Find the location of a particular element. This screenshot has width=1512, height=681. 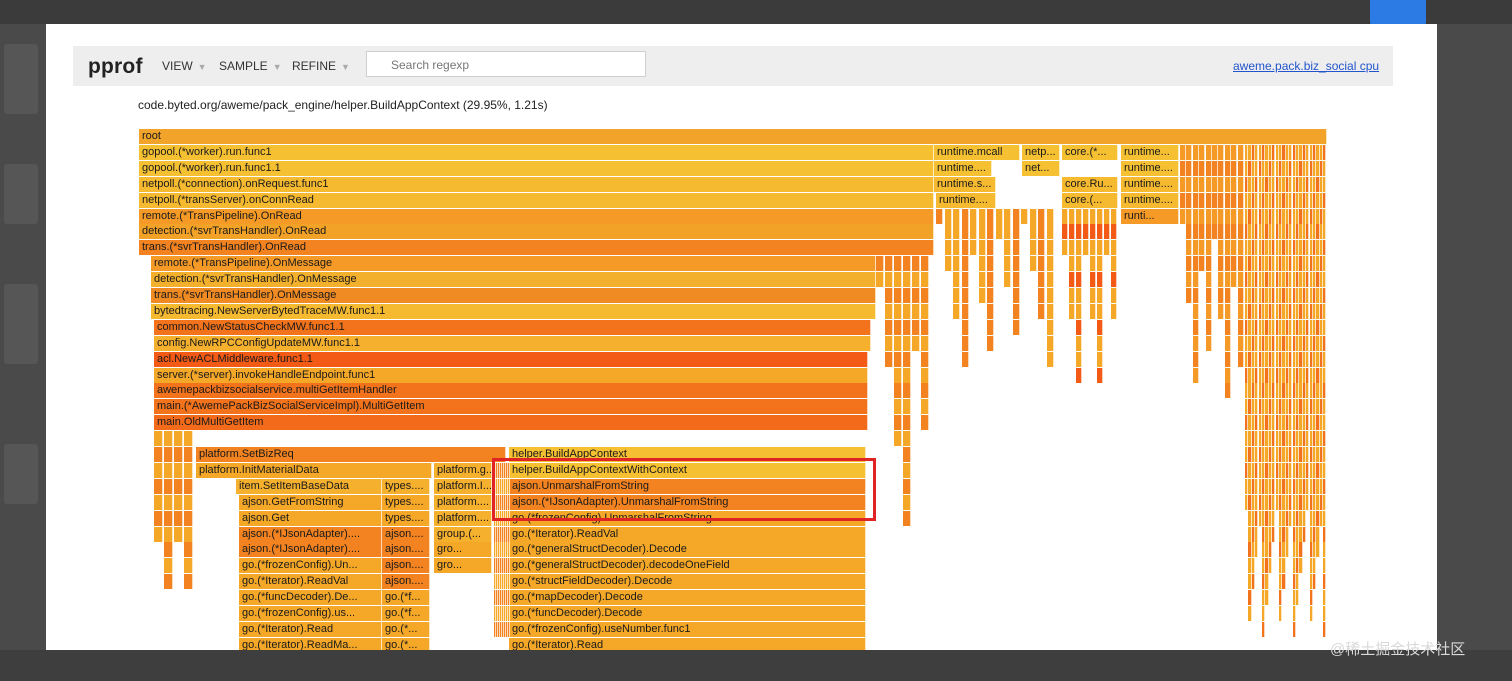

flame-frame: netpoll.(*transServer).onConnRead is located at coordinates (536, 200).